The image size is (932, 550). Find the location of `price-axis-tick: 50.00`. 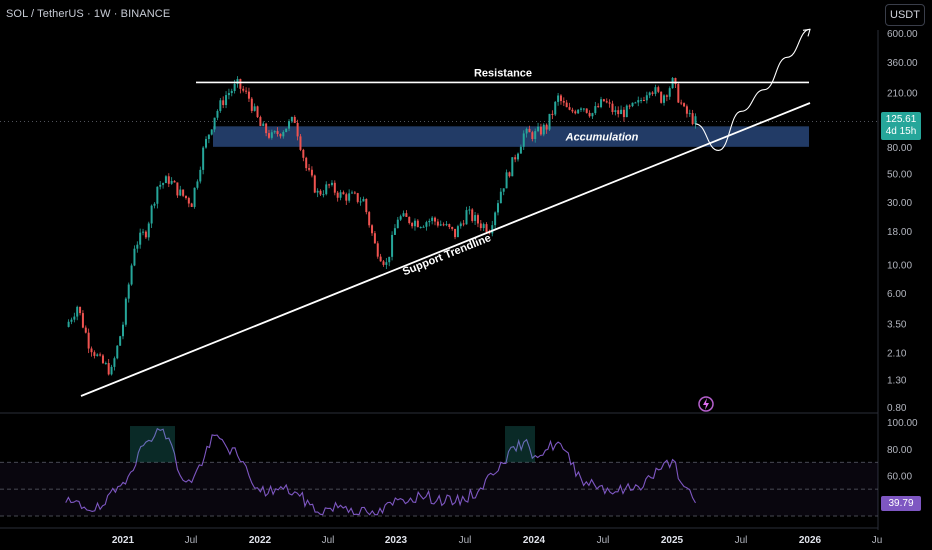

price-axis-tick: 50.00 is located at coordinates (899, 174).